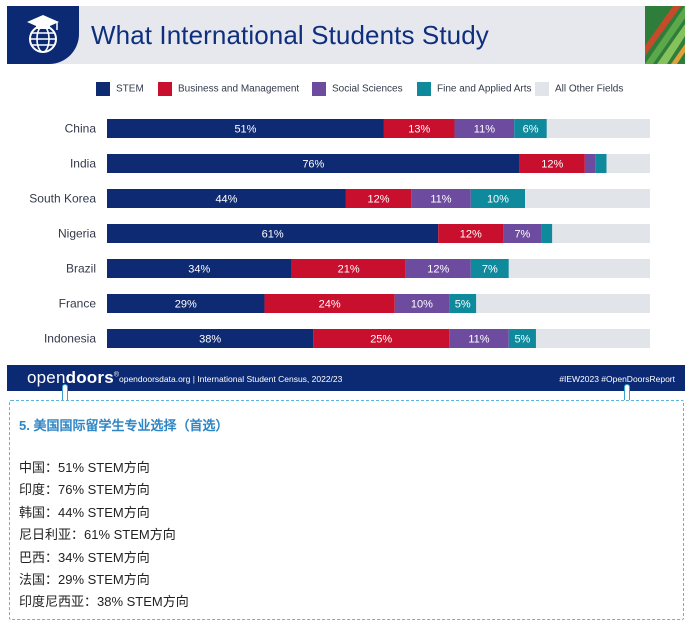 The width and height of the screenshot is (692, 628). I want to click on data-label: 51%, so click(245, 130).